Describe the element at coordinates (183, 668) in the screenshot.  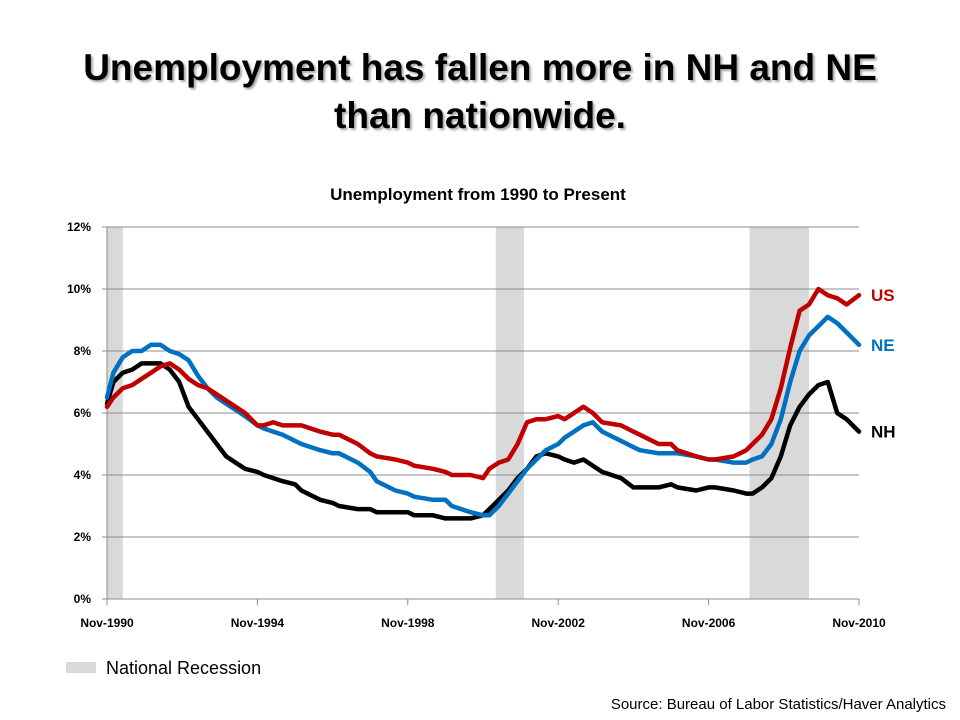
I see `legend-label: National Recession` at that location.